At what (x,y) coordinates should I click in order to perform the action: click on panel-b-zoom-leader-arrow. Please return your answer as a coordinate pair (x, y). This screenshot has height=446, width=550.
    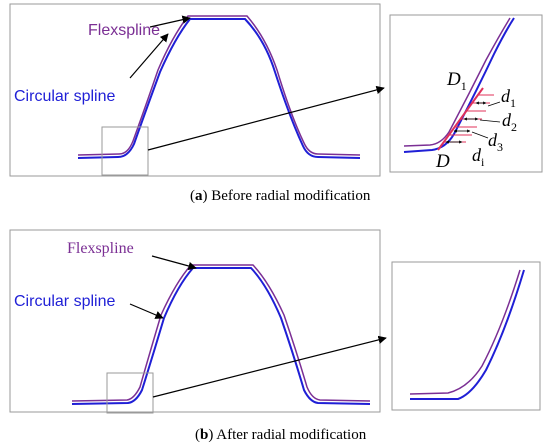
    Looking at the image, I should click on (269, 366).